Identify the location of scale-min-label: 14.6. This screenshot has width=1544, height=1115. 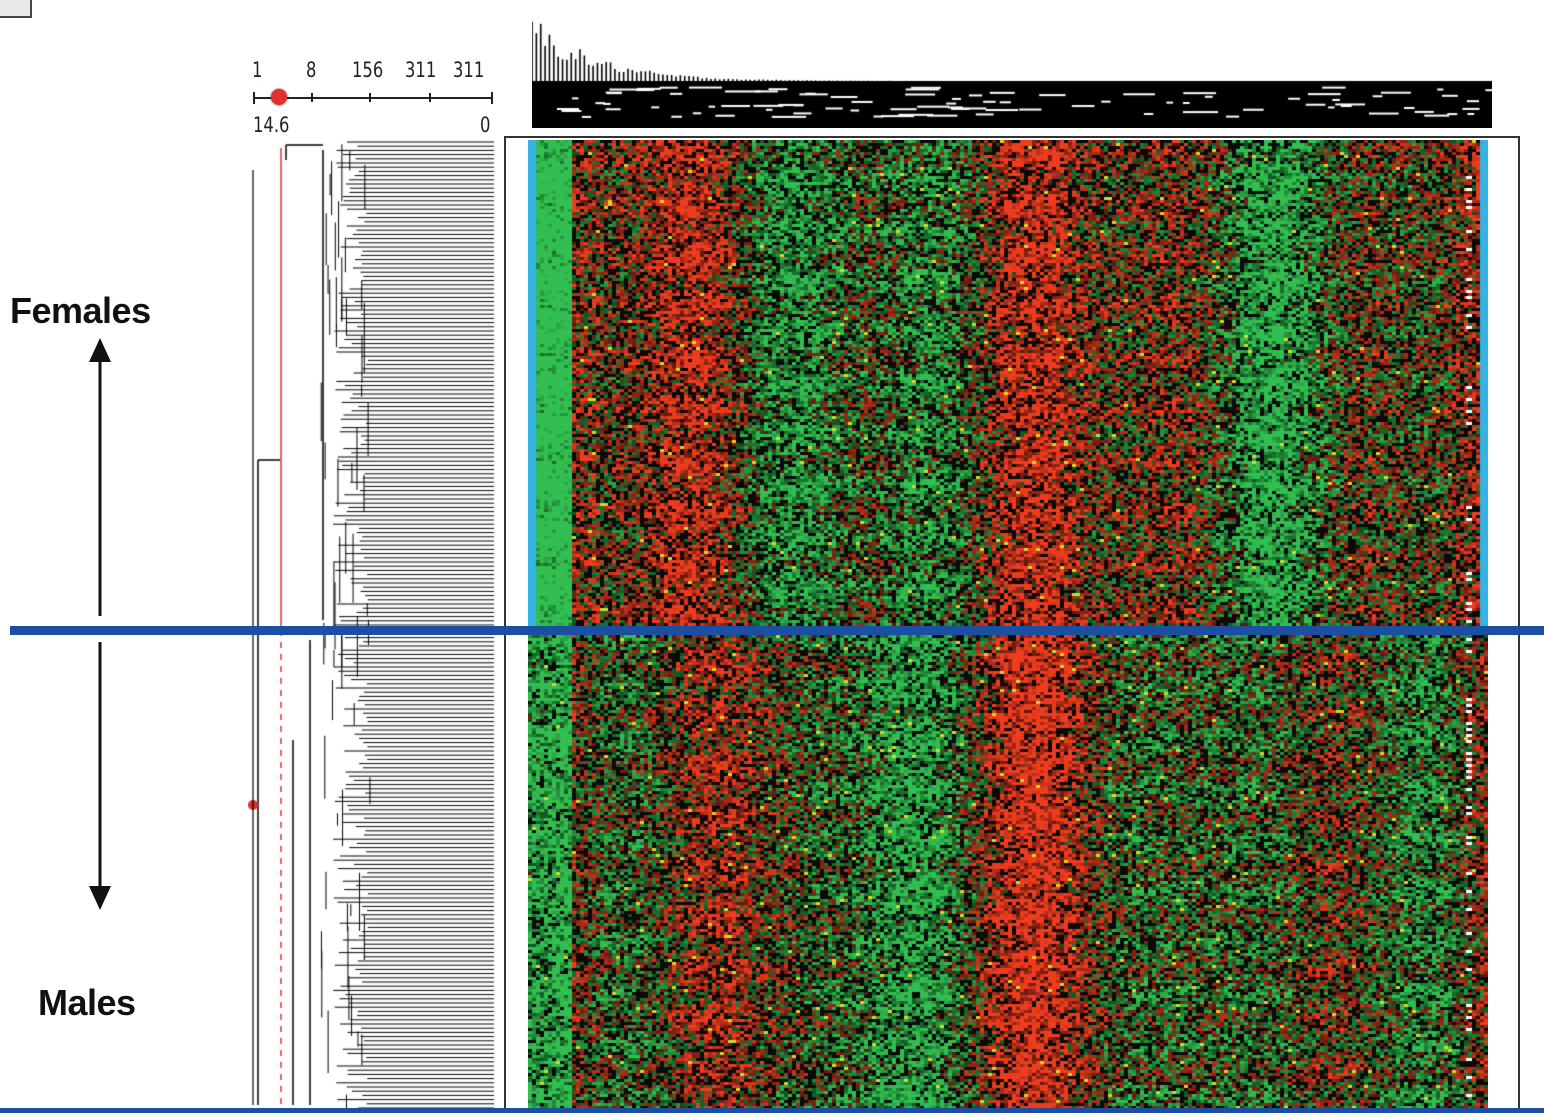
(271, 125).